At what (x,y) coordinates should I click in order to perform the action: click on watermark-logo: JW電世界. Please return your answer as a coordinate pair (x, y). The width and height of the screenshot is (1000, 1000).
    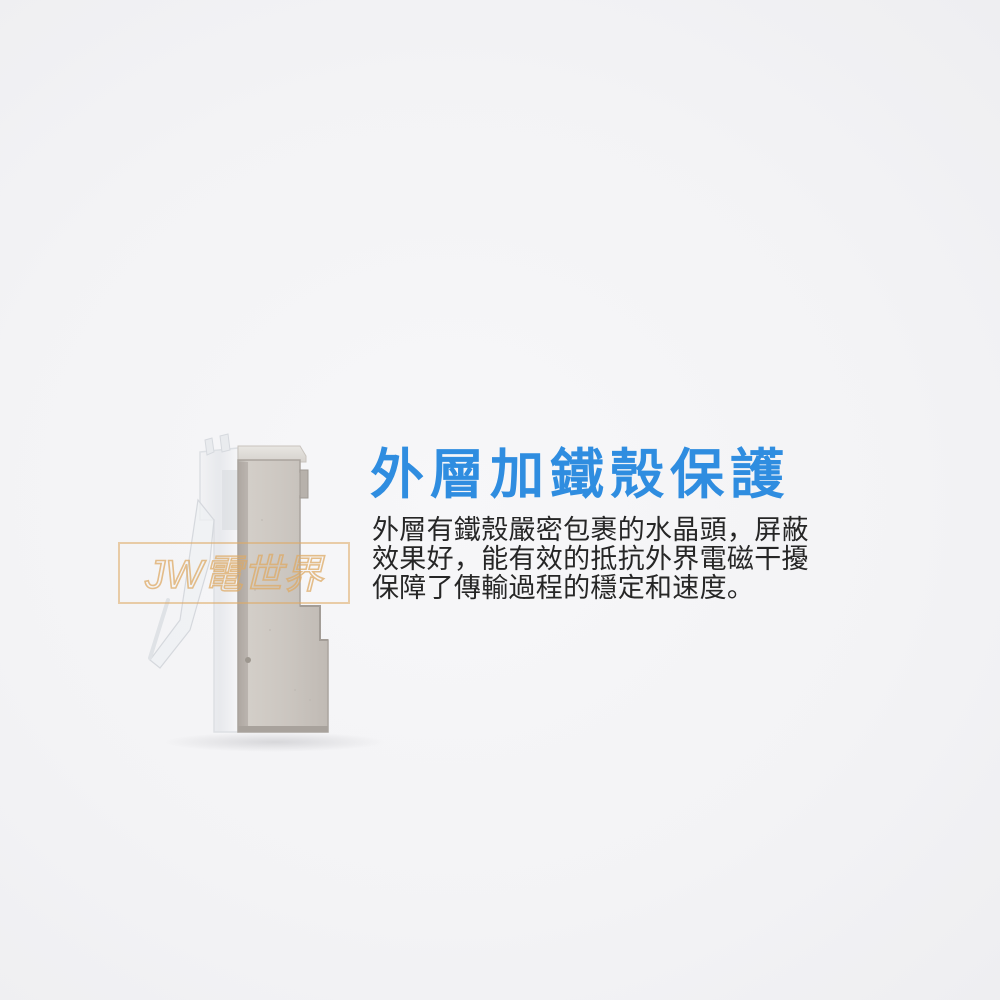
    Looking at the image, I should click on (234, 575).